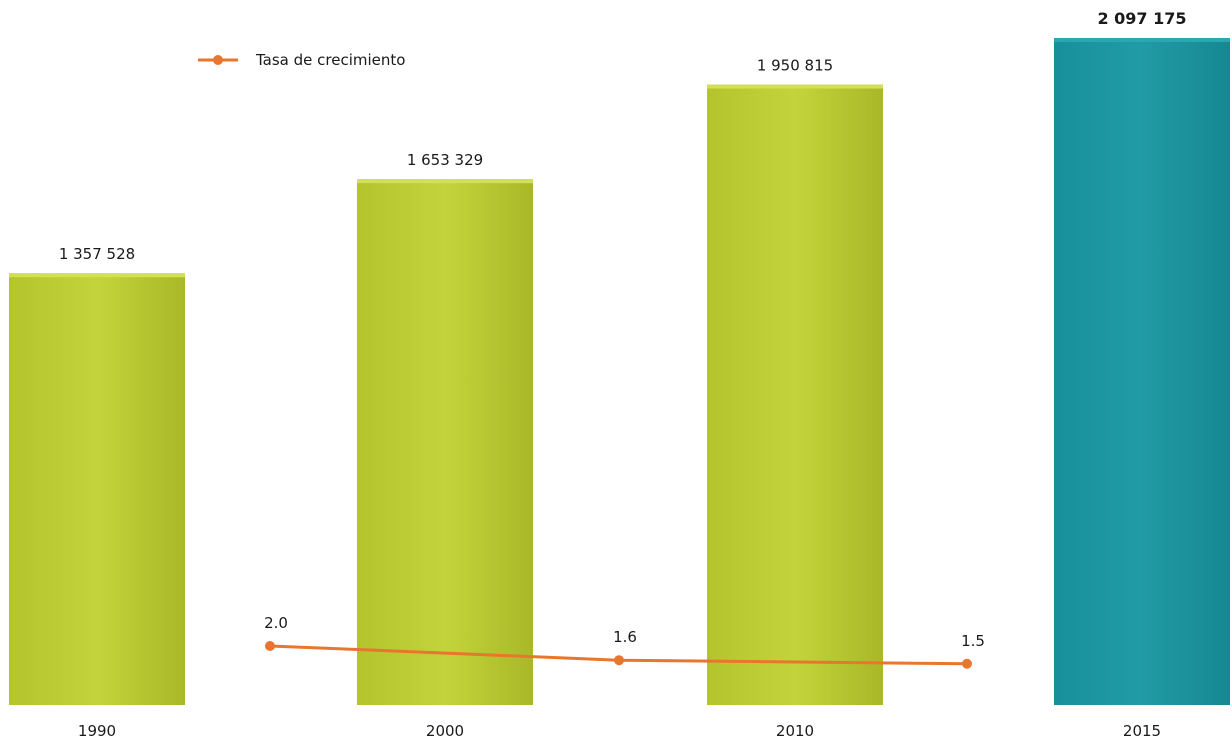 Image resolution: width=1232 pixels, height=748 pixels. Describe the element at coordinates (795, 731) in the screenshot. I see `x-tick-label-2010: 2010` at that location.